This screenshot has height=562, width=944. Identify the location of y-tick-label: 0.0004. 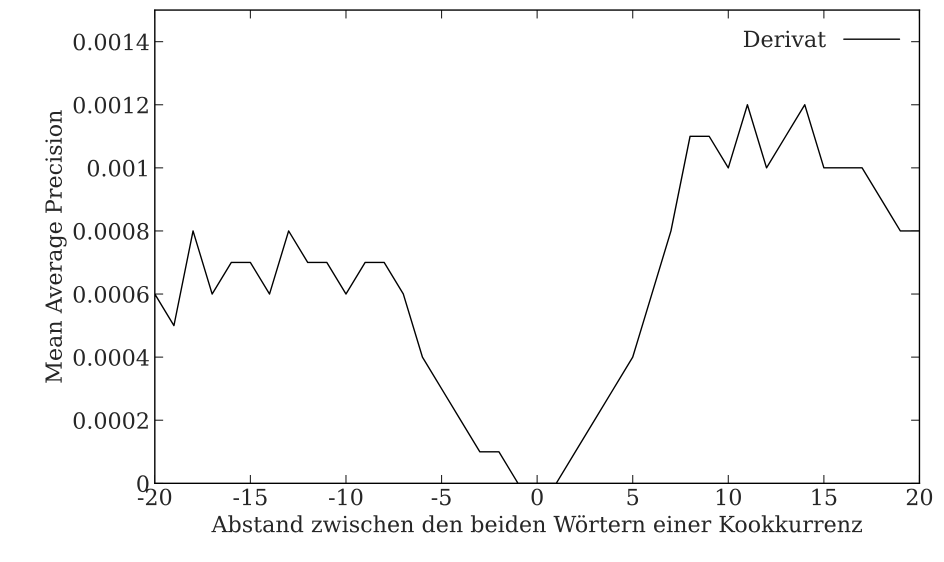
(111, 357).